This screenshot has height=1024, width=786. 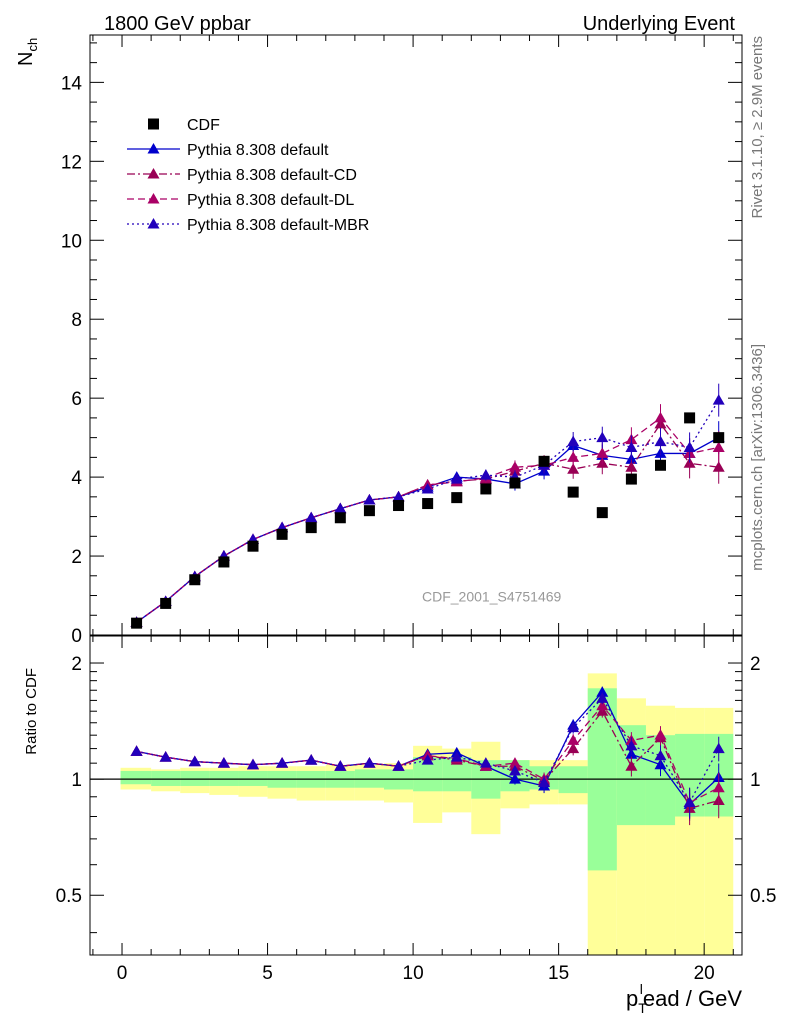 What do you see at coordinates (272, 175) in the screenshot?
I see `legend-label: Pythia 8.308 default-CD` at bounding box center [272, 175].